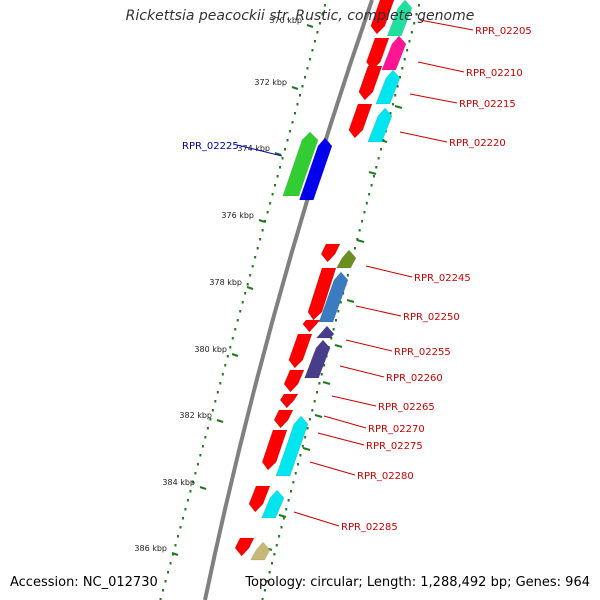 The width and height of the screenshot is (600, 600). I want to click on gene-label-rpr_02250: RPR_02250, so click(431, 317).